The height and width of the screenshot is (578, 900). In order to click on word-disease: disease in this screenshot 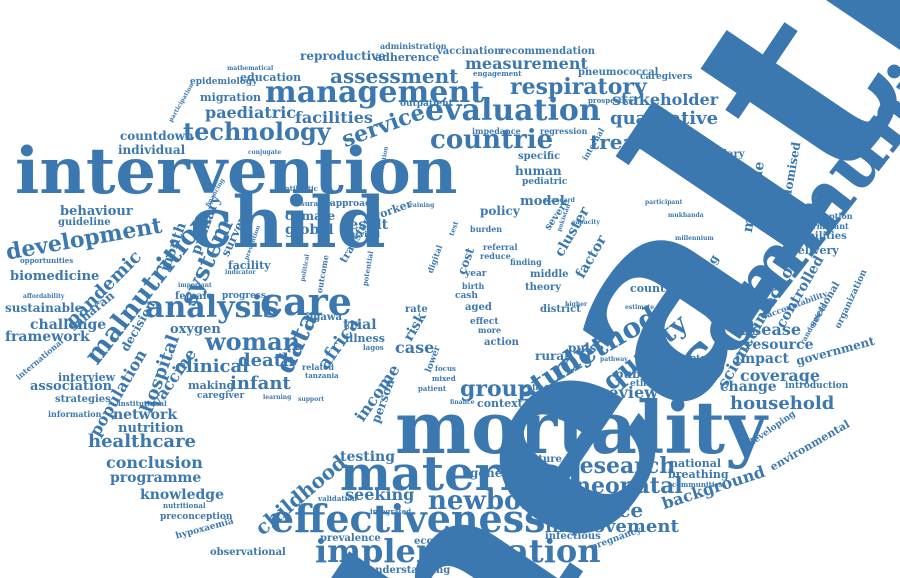, I will do `click(768, 329)`.